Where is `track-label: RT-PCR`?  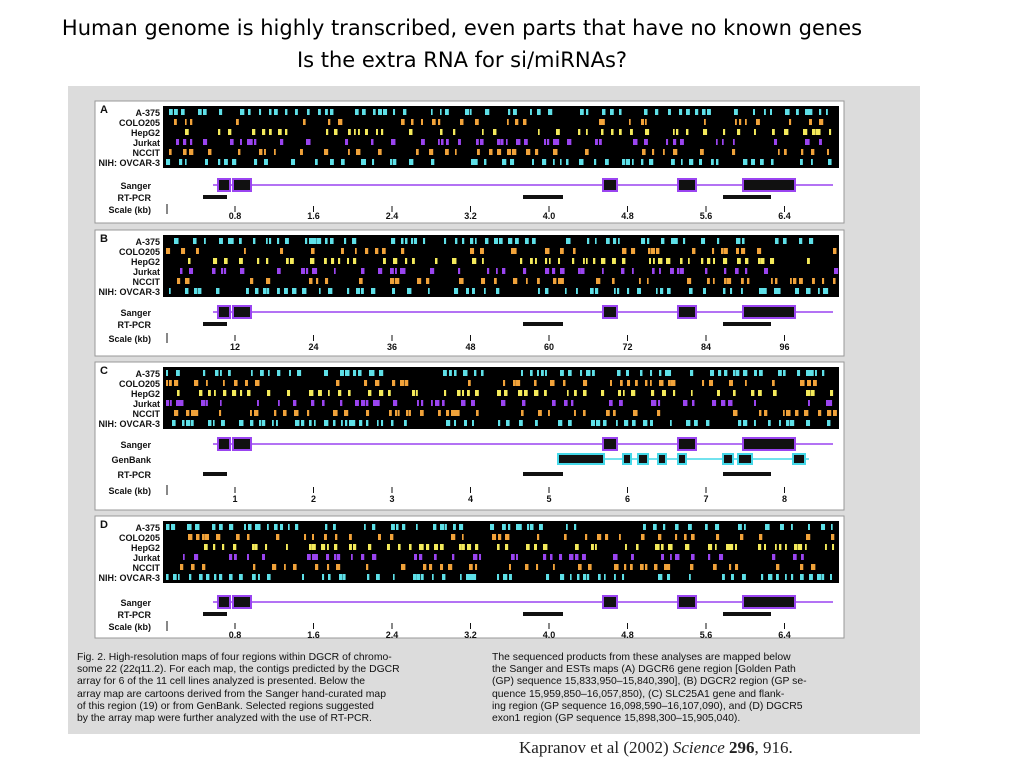
track-label: RT-PCR is located at coordinates (135, 475).